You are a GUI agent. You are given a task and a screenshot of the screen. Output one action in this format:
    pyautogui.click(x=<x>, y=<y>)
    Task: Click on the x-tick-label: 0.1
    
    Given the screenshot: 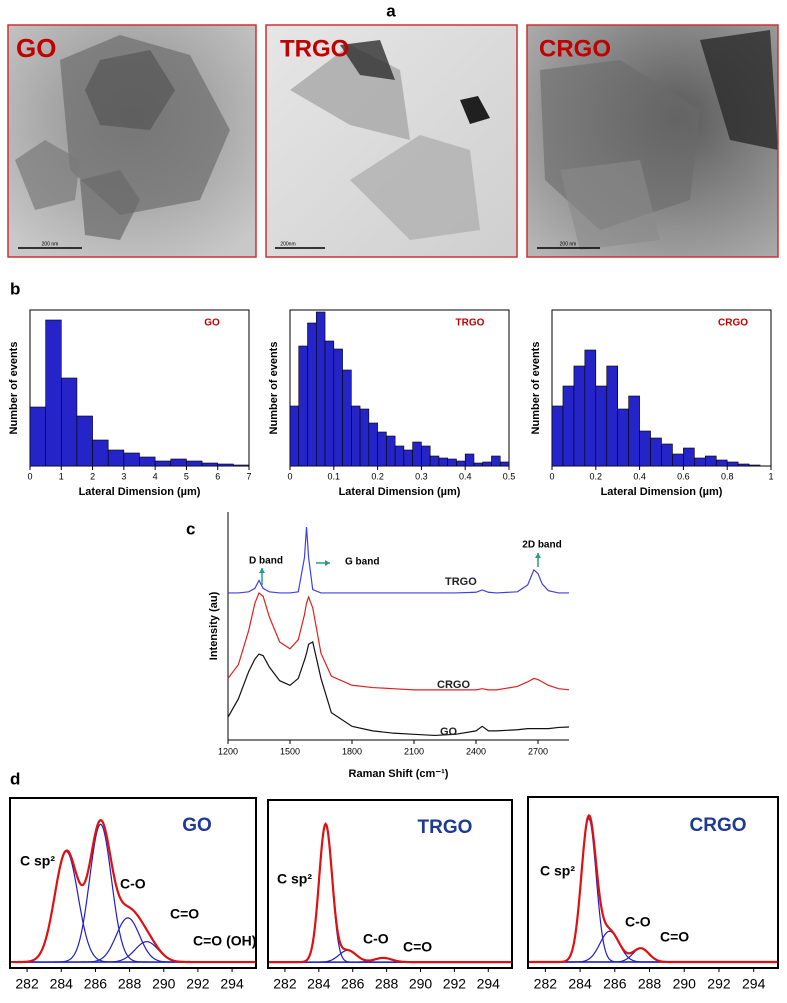 What is the action you would take?
    pyautogui.click(x=334, y=476)
    